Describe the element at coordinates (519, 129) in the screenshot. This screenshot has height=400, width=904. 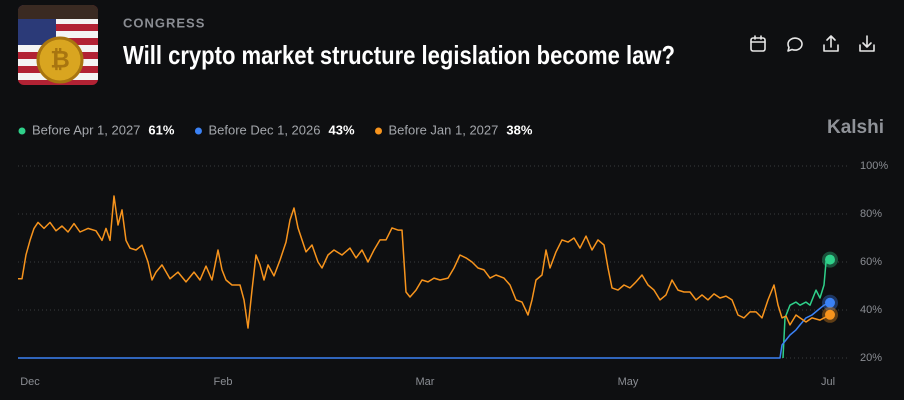
I see `legend-value: 38%` at that location.